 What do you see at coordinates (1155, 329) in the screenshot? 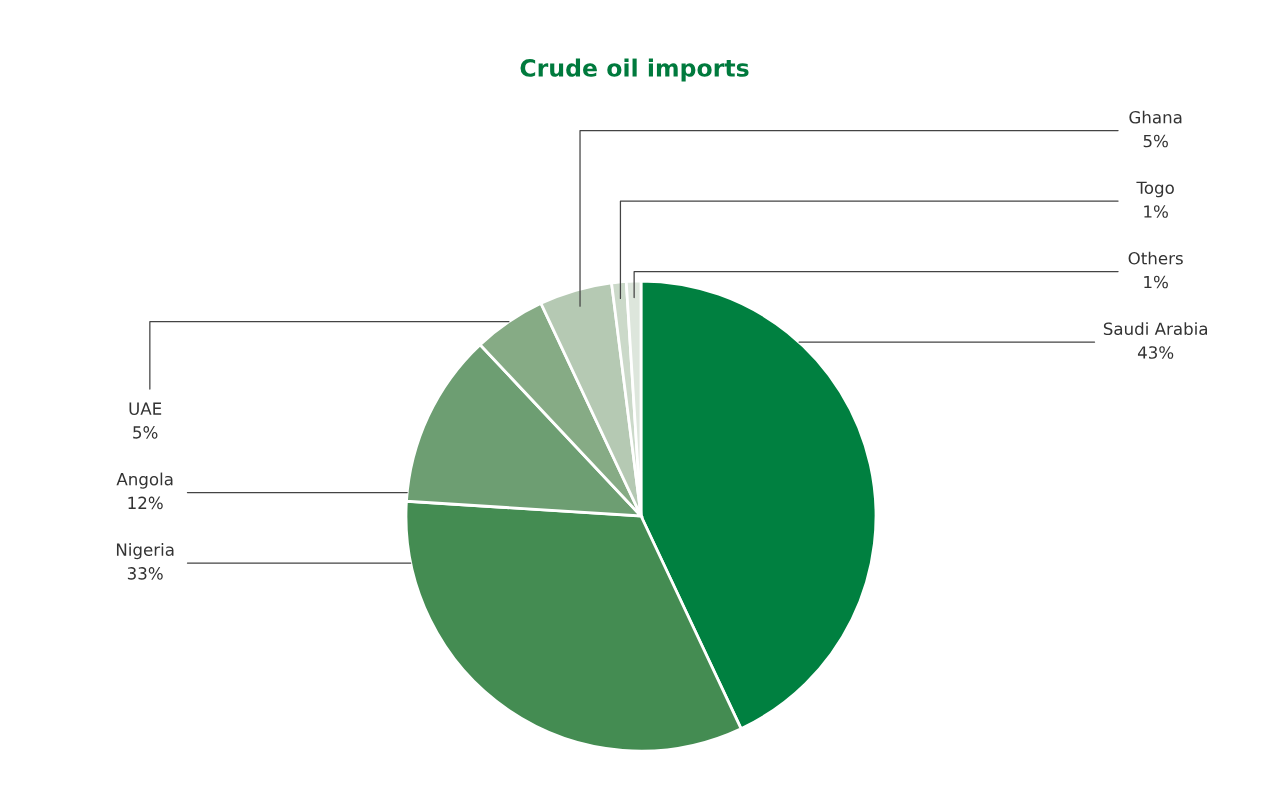
I see `slice-label: Saudi Arabia` at bounding box center [1155, 329].